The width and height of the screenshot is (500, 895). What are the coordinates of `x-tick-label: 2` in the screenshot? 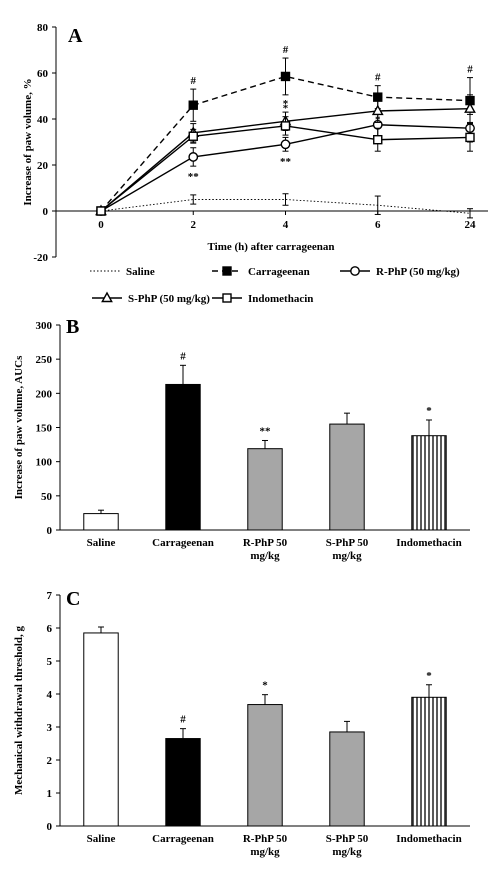 It's located at (194, 225).